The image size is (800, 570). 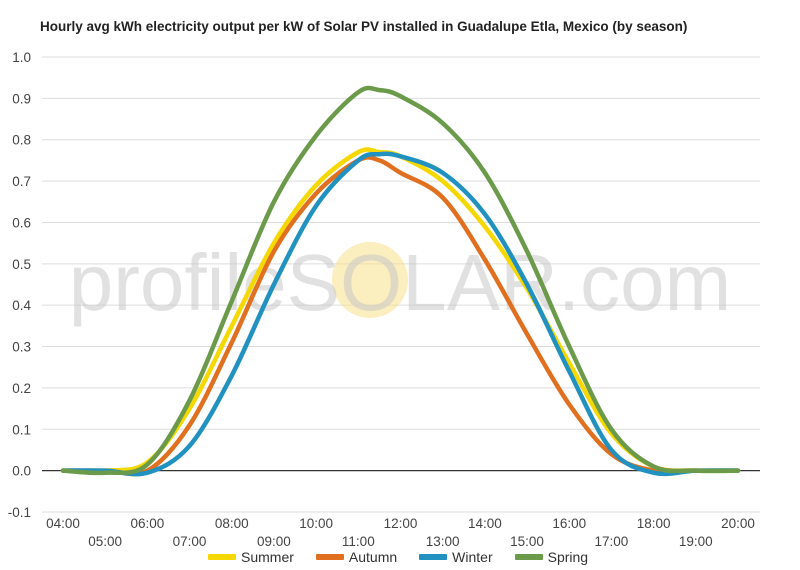 What do you see at coordinates (472, 557) in the screenshot?
I see `legend-label: Winter` at bounding box center [472, 557].